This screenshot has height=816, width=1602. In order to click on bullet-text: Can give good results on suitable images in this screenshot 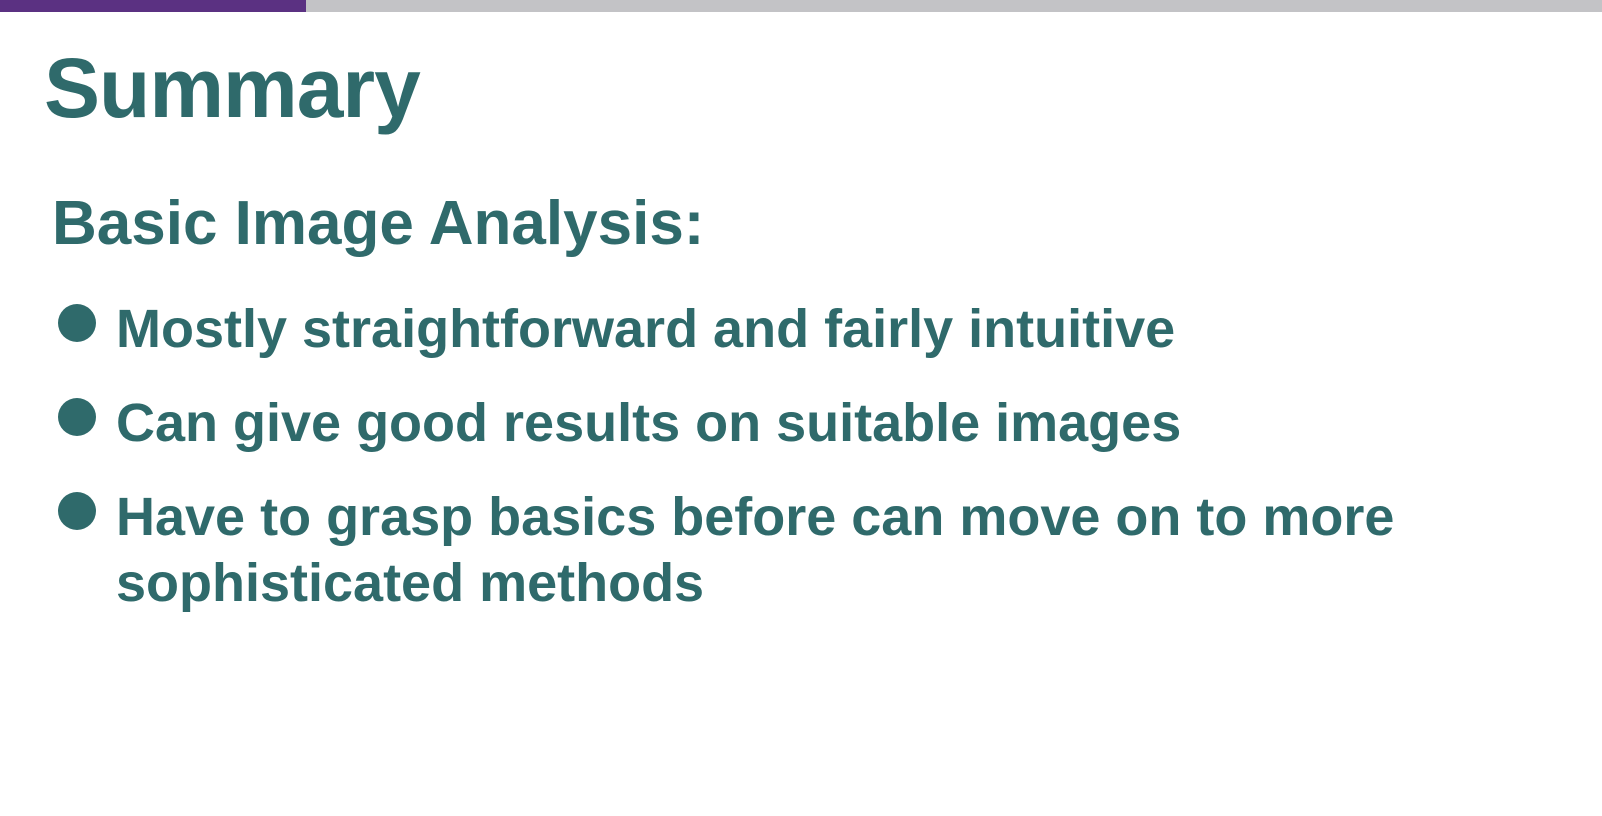, I will do `click(649, 423)`.